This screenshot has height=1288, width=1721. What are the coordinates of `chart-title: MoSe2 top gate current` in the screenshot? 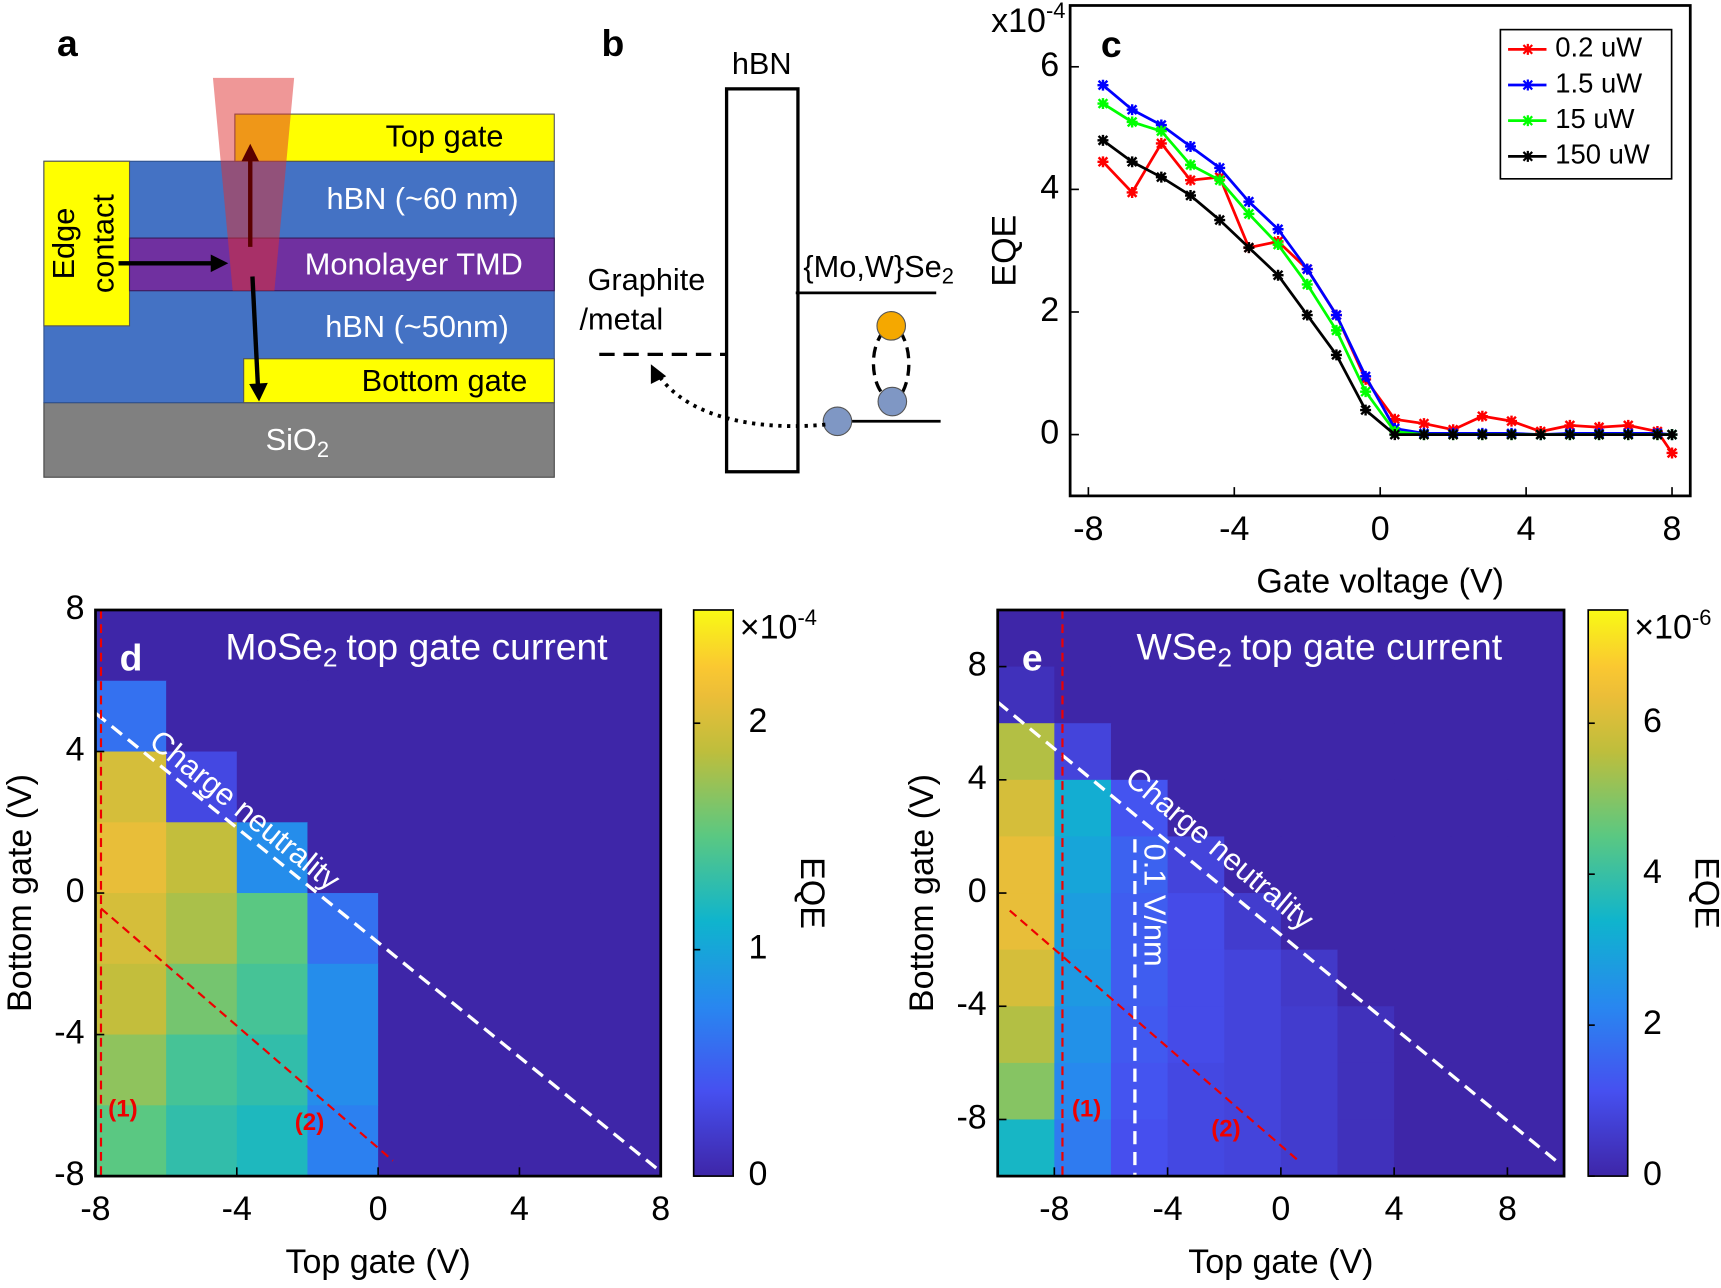 It's located at (416, 648).